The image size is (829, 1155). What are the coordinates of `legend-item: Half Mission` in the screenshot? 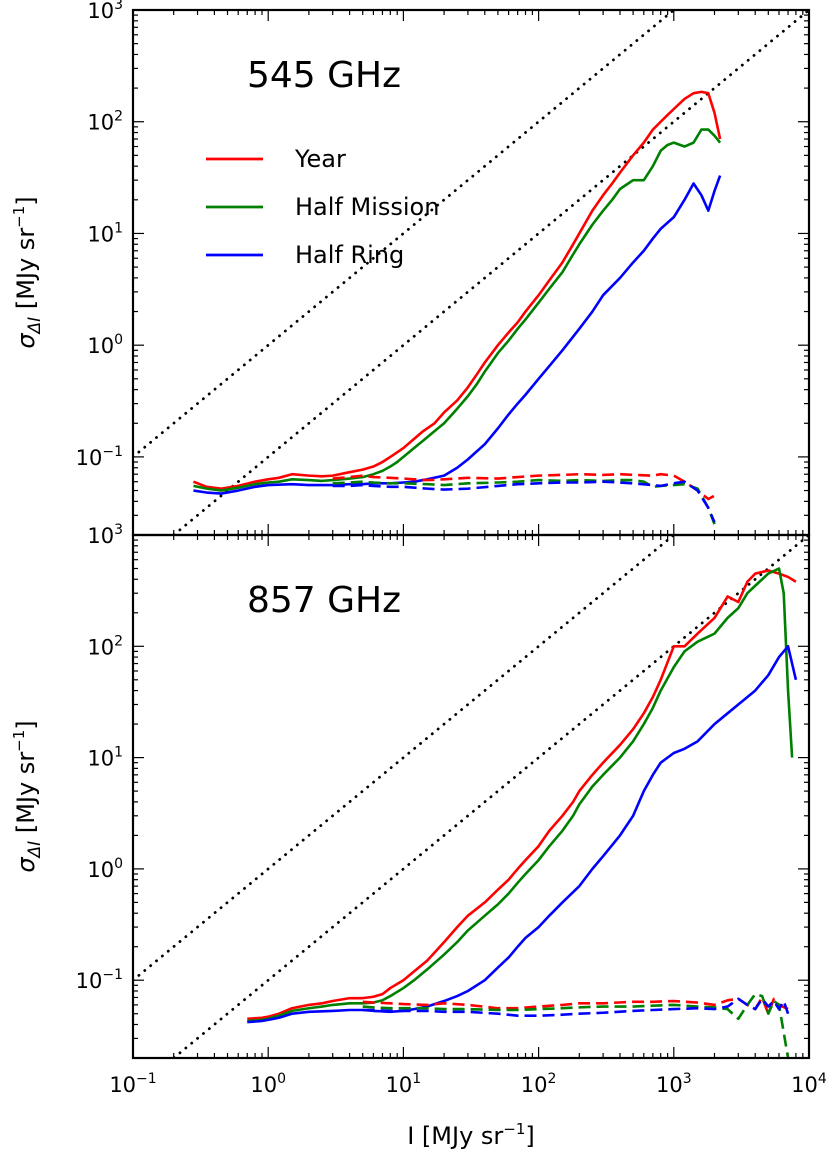 It's located at (322, 207).